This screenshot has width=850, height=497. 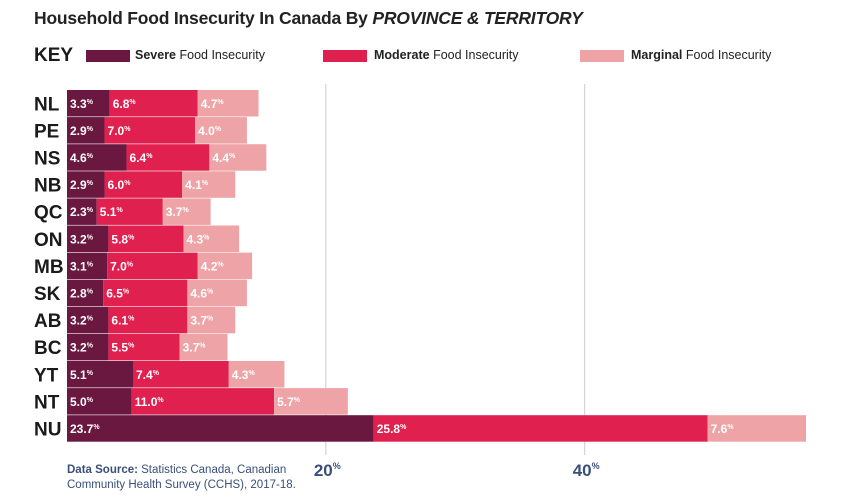 I want to click on x-tick-label-40: 40%, so click(x=586, y=470).